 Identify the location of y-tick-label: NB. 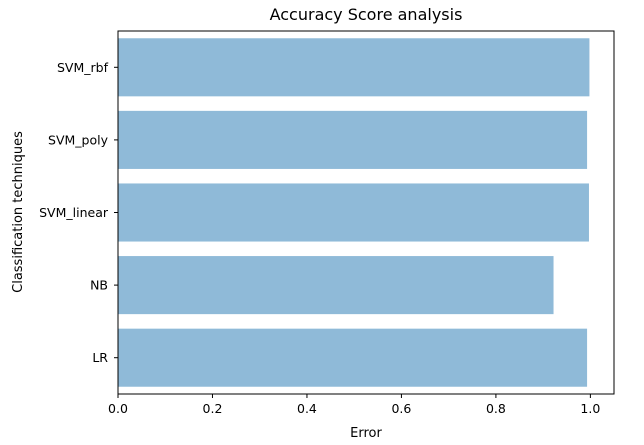
(99, 285).